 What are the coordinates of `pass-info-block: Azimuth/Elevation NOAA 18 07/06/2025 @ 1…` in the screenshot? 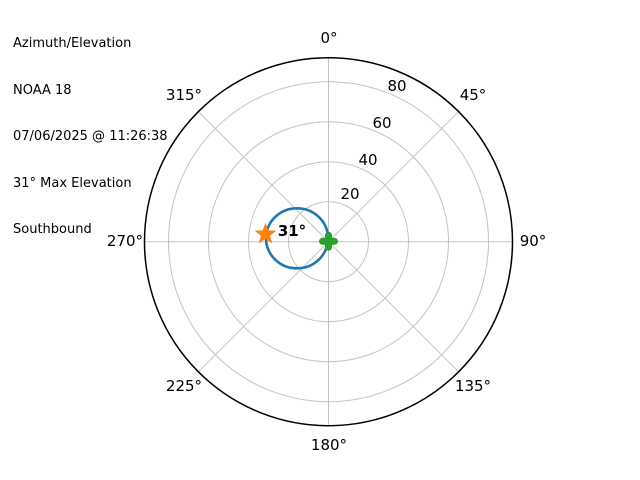 It's located at (90, 137).